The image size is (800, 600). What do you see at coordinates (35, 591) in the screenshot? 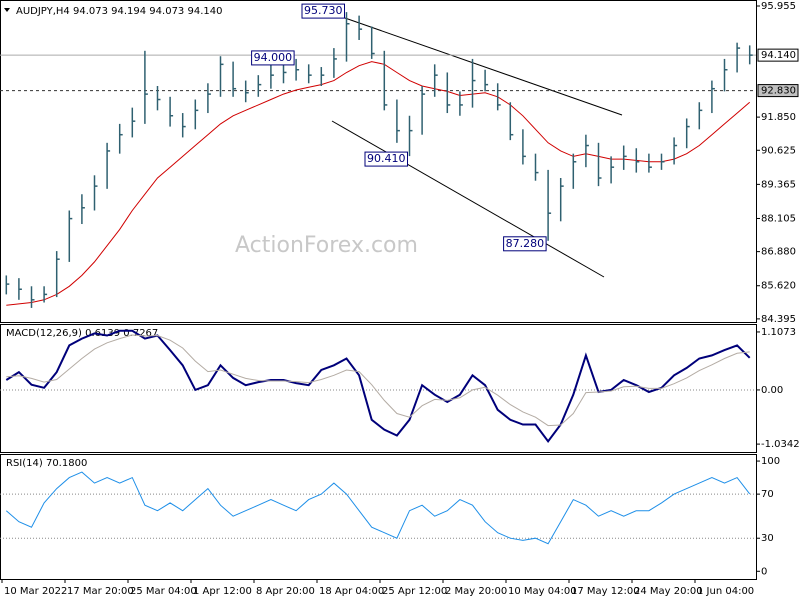
I see `x-tick-label: 10 Mar 2022` at bounding box center [35, 591].